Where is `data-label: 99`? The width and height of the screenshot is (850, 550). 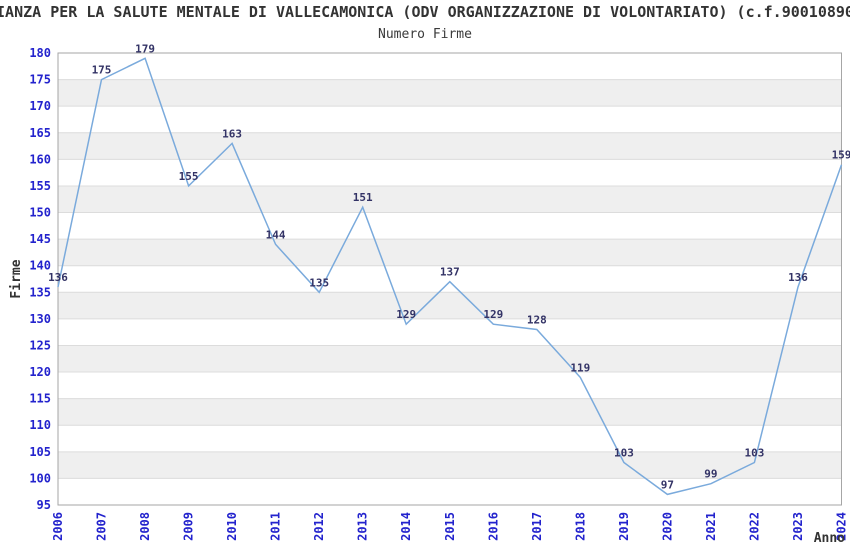 data-label: 99 is located at coordinates (710, 474).